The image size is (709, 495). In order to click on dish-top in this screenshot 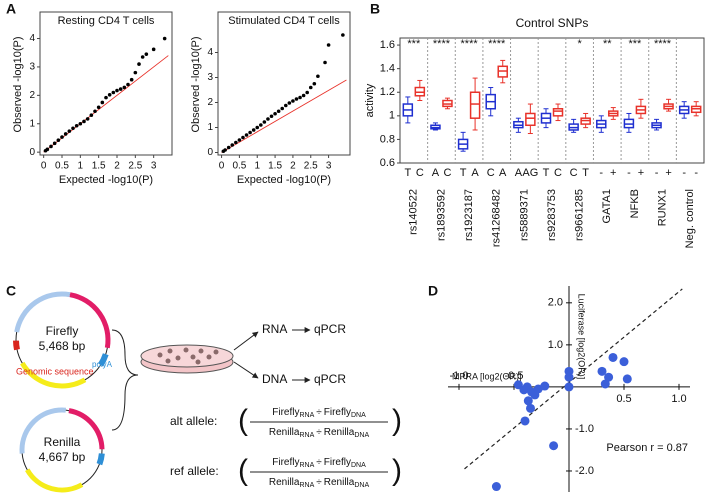, I will do `click(187, 356)`.